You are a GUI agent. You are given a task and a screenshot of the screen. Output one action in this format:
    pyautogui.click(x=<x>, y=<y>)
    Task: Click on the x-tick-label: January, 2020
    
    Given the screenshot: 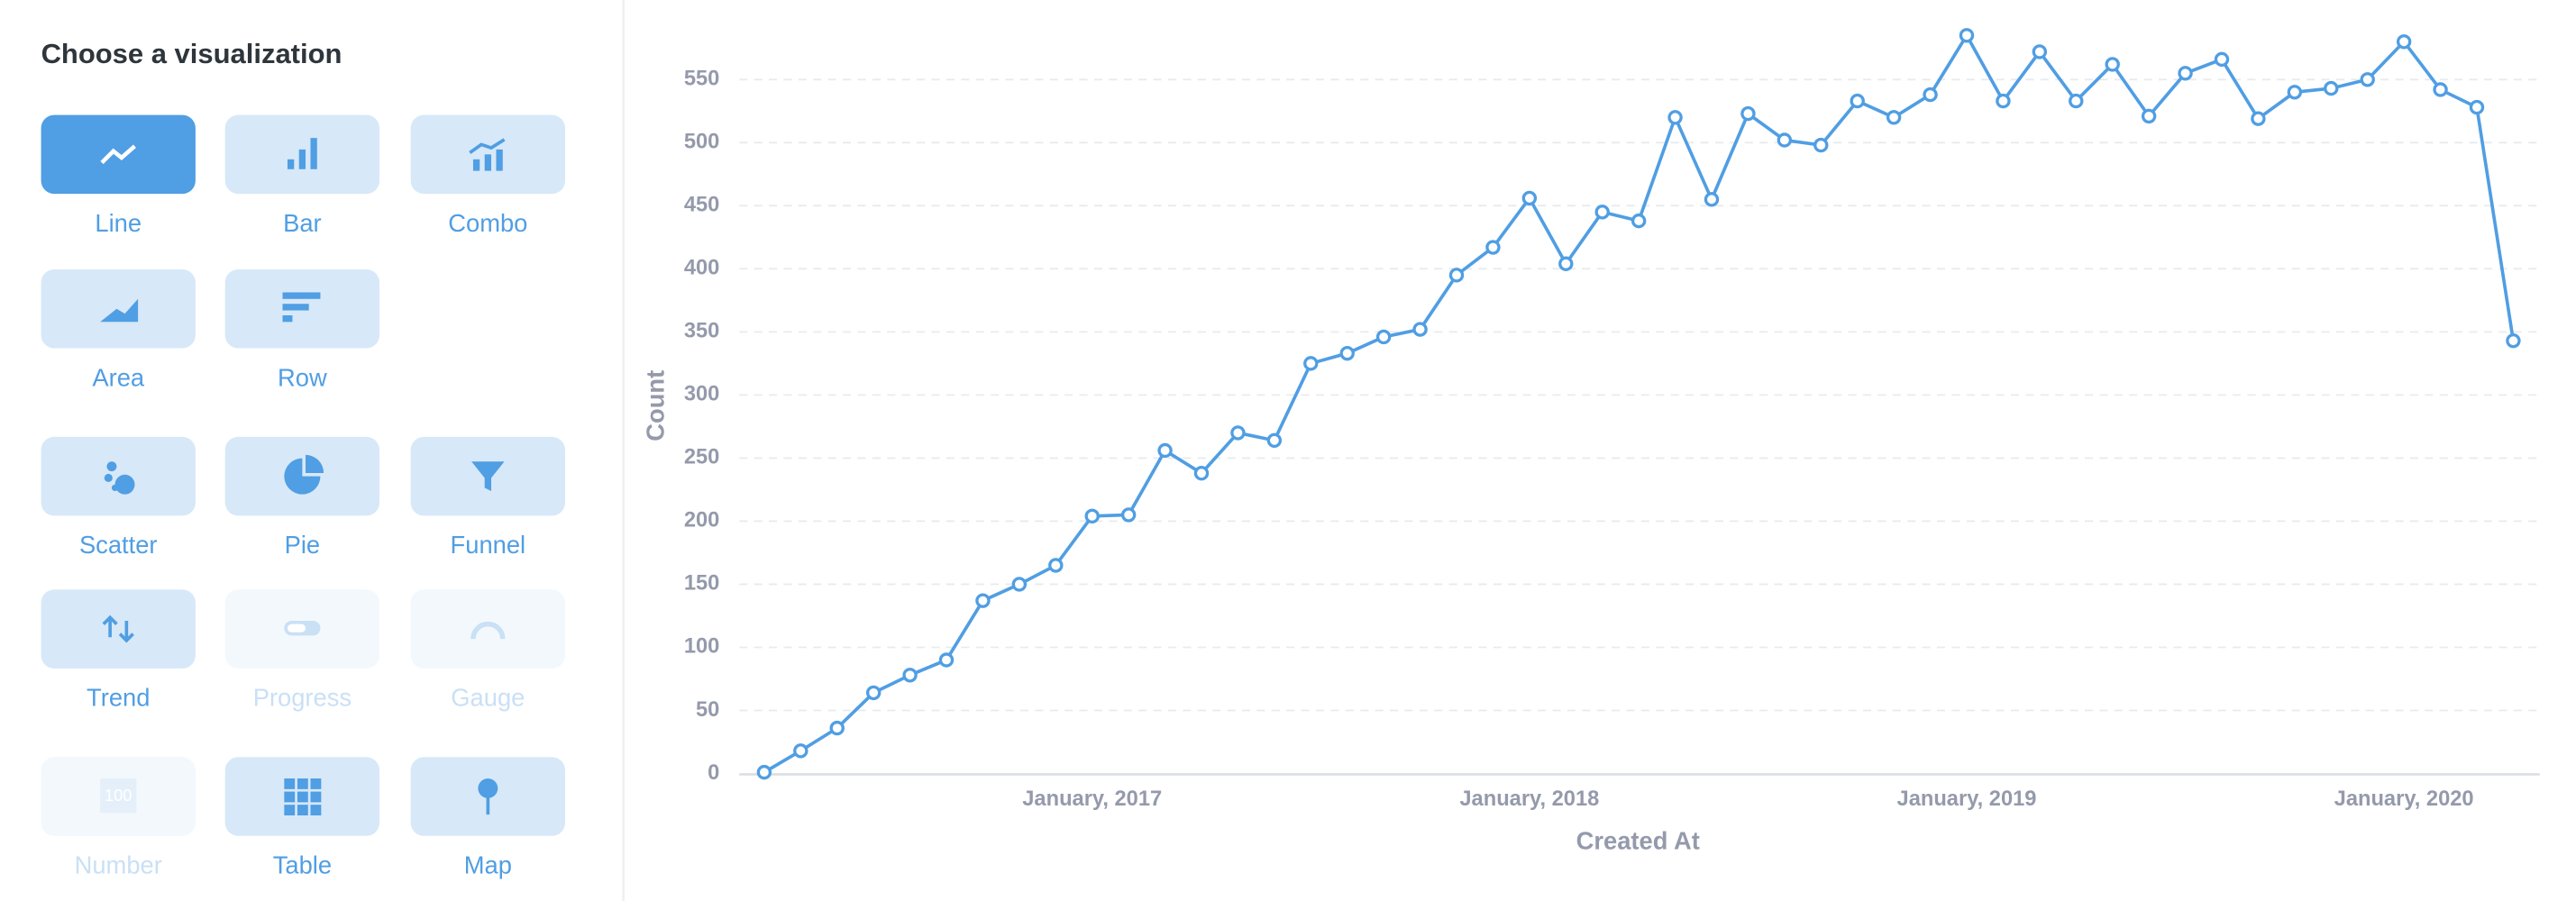 What is the action you would take?
    pyautogui.click(x=2404, y=799)
    